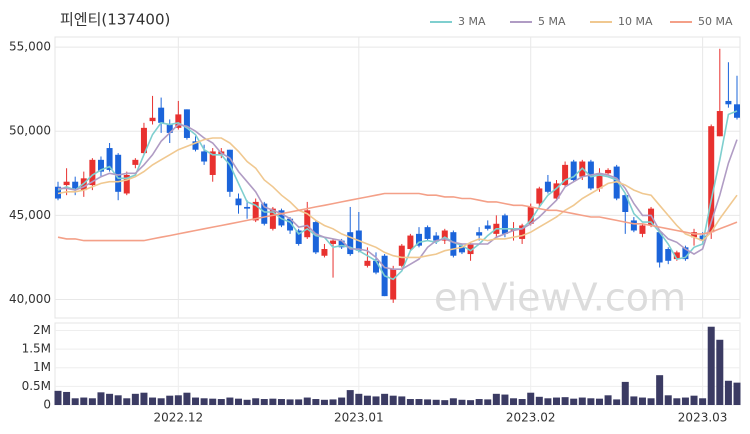 This screenshot has height=434, width=750. What do you see at coordinates (42, 367) in the screenshot?
I see `y-tick-label: 1M` at bounding box center [42, 367].